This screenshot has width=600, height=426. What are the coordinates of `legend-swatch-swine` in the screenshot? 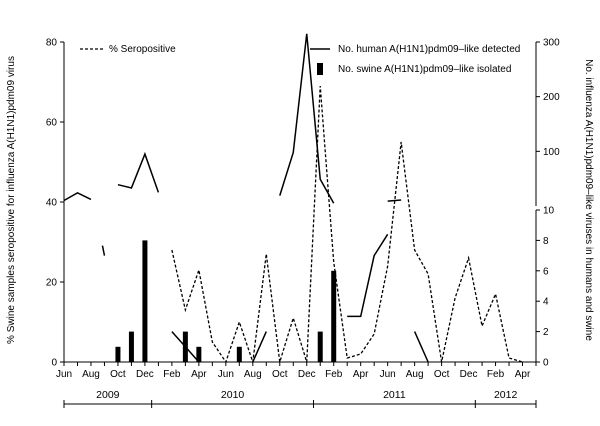 It's located at (320, 69).